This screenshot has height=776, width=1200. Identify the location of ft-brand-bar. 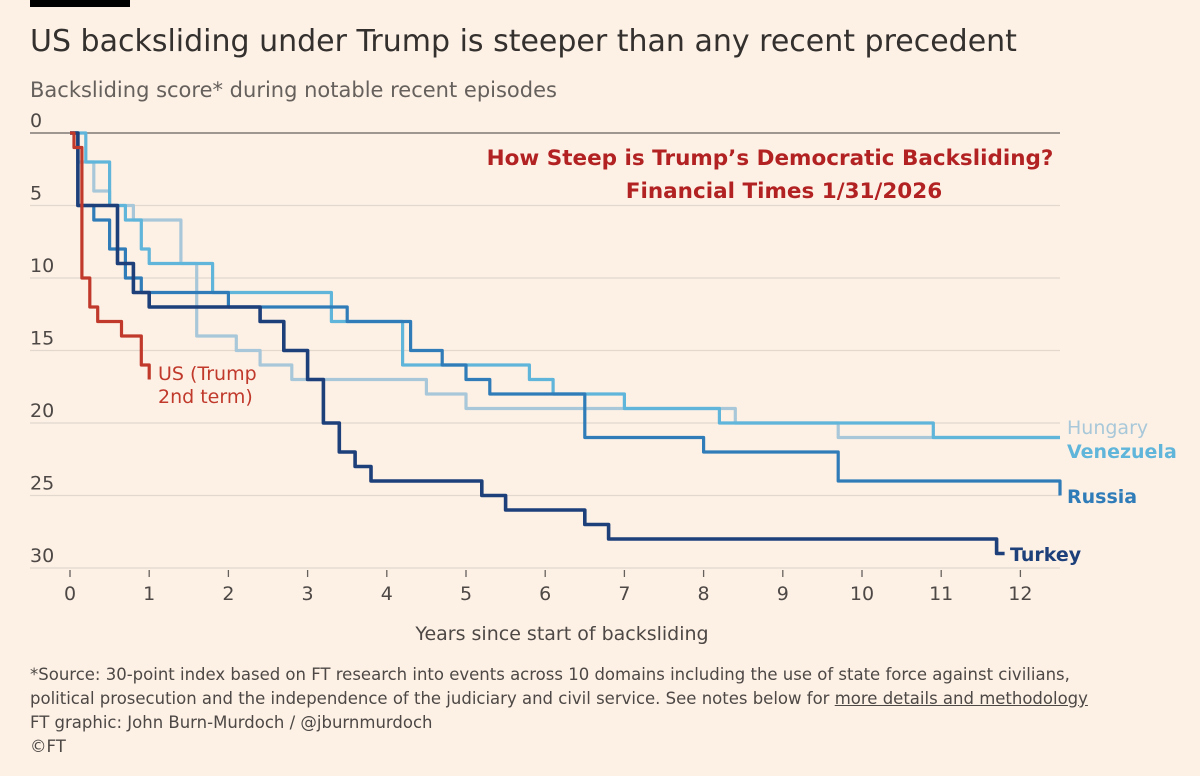
(80, 3).